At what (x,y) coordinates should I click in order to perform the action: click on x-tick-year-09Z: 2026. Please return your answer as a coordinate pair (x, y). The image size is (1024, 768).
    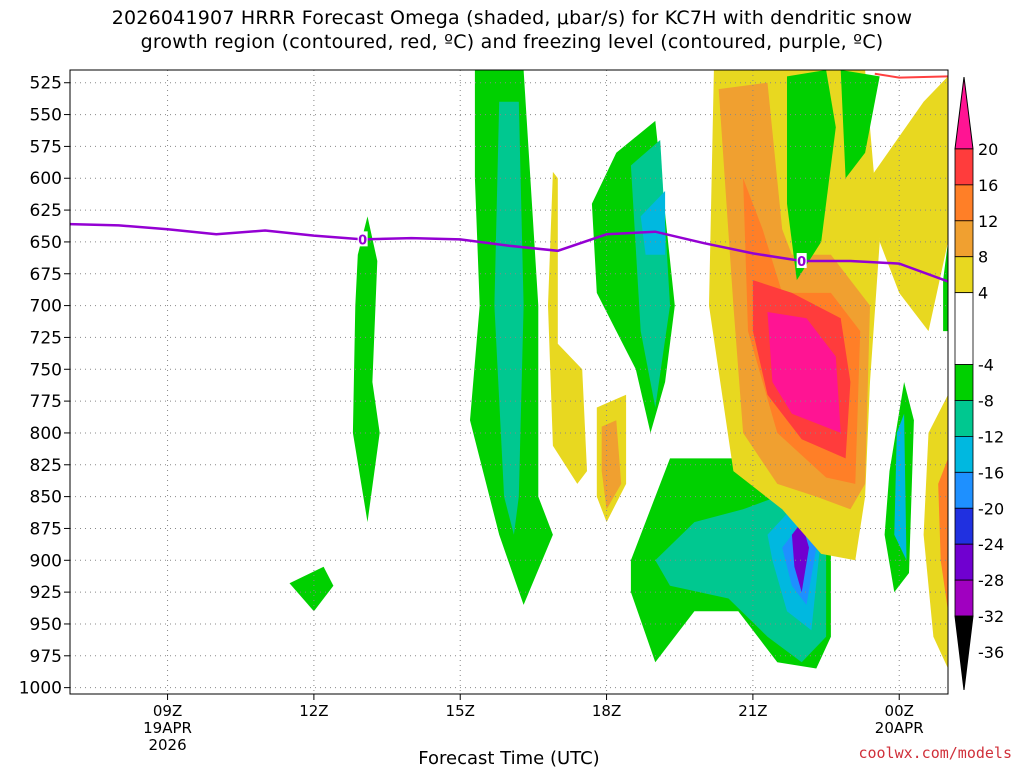
    Looking at the image, I should click on (167, 745).